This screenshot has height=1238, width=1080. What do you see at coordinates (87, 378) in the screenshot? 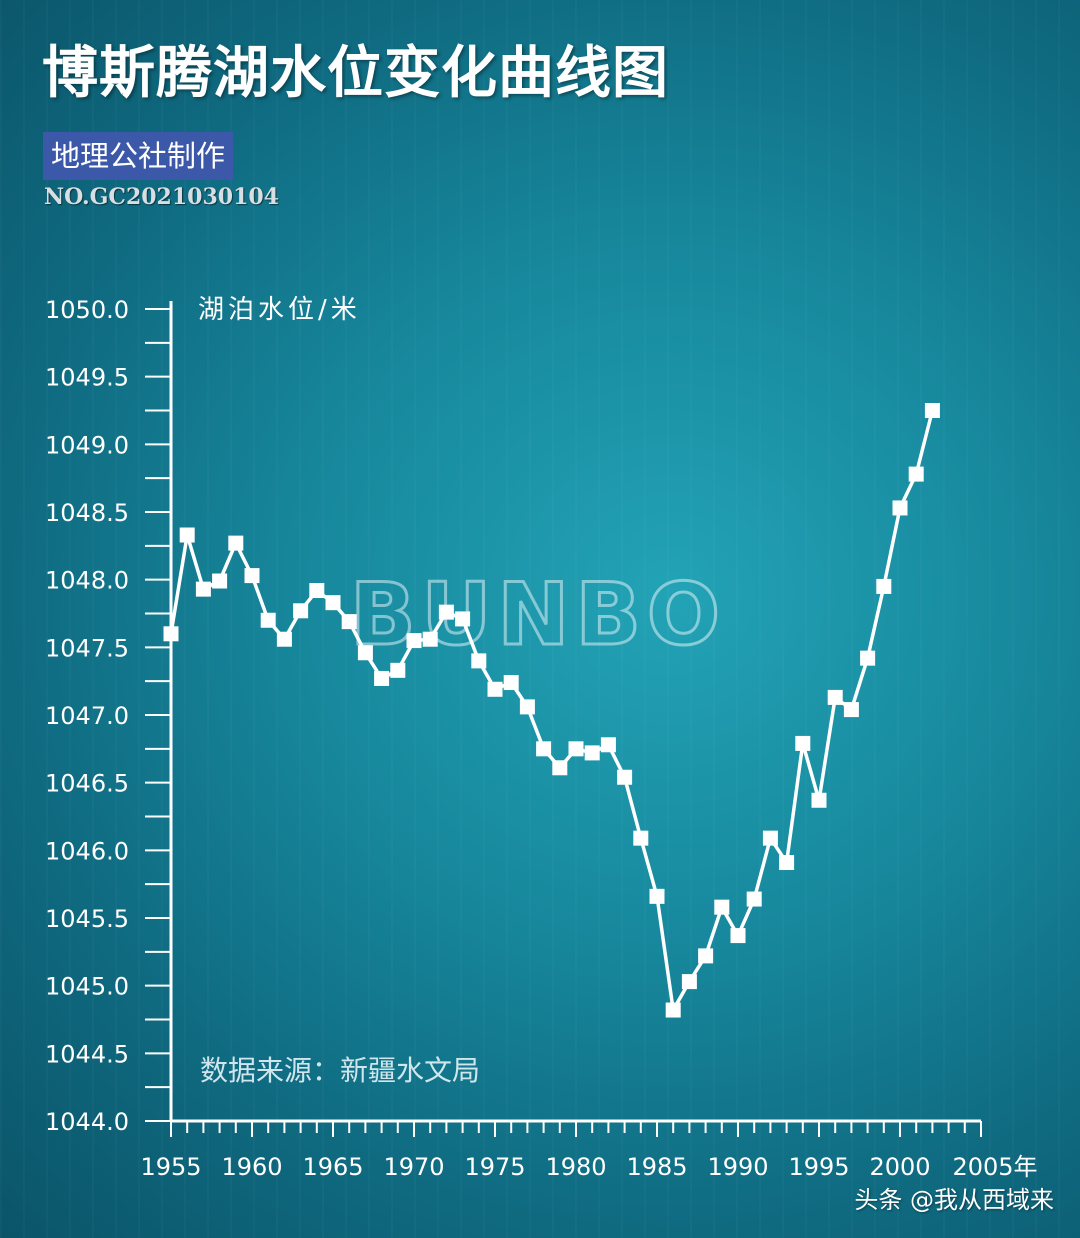
I see `y-tick-label: 1049.5` at bounding box center [87, 378].